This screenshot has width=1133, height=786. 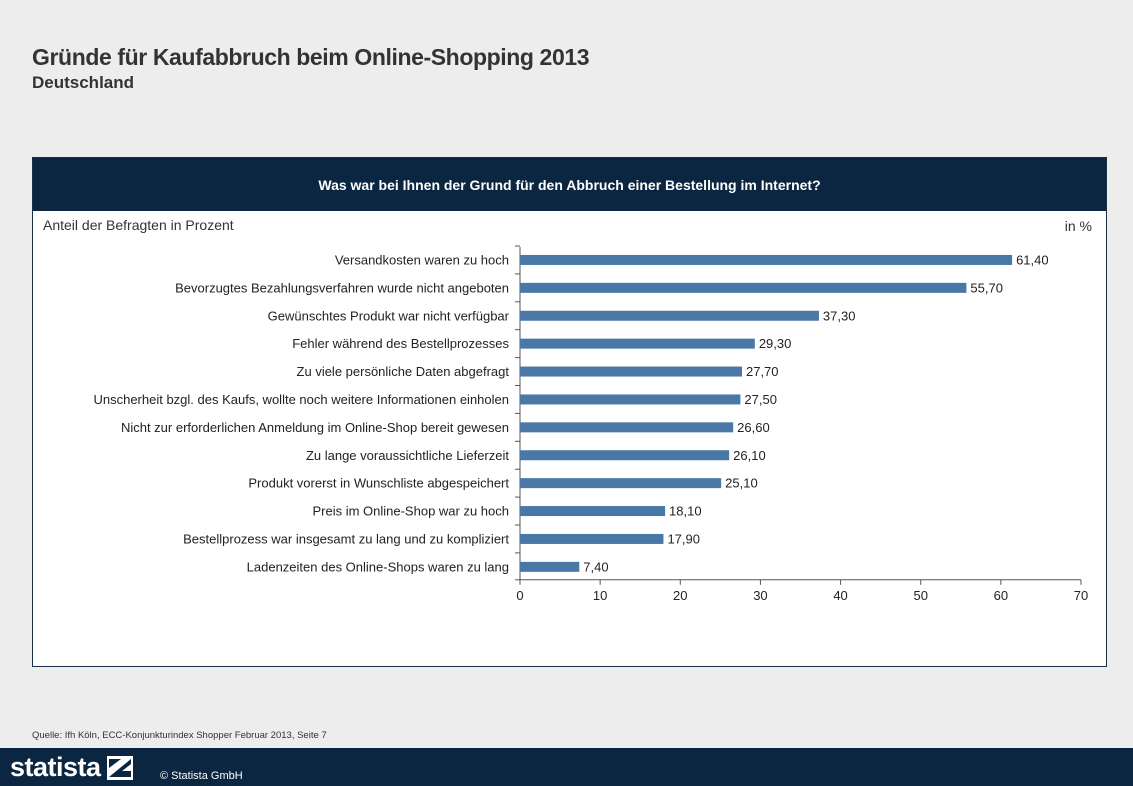 I want to click on category-label: Zu lange voraussichtliche Lieferzeit, so click(x=407, y=455).